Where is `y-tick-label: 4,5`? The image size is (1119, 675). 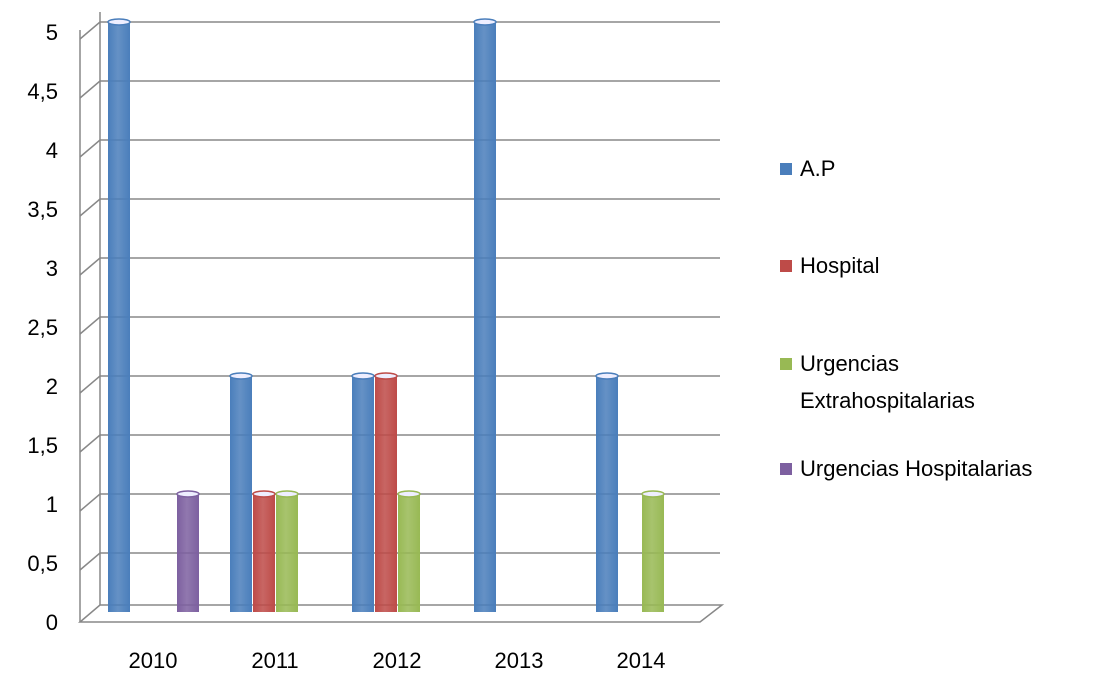 y-tick-label: 4,5 is located at coordinates (42, 91).